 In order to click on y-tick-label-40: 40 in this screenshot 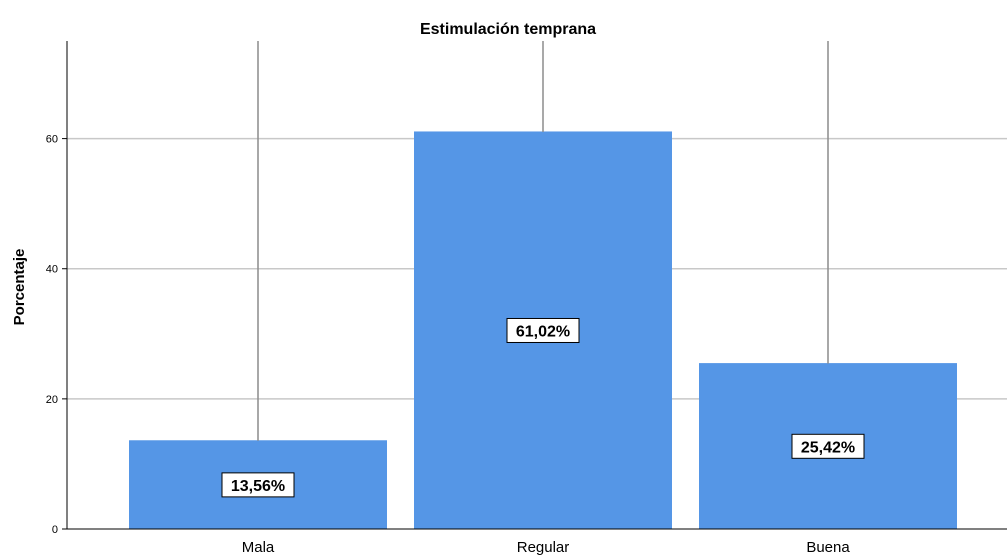, I will do `click(52, 270)`.